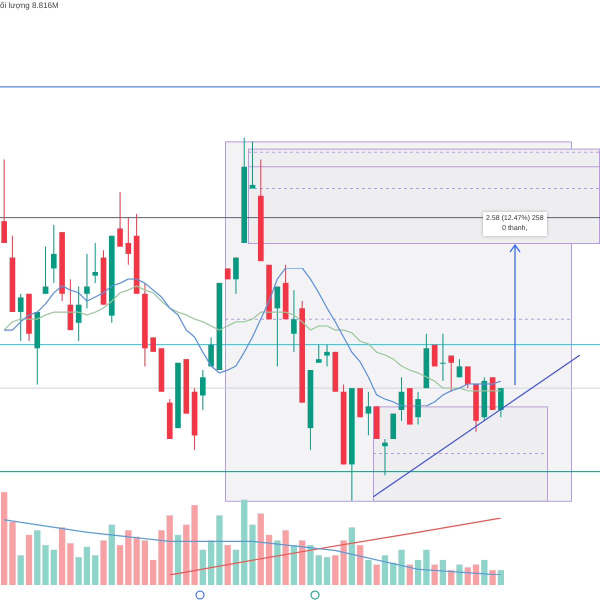 The width and height of the screenshot is (600, 600). Describe the element at coordinates (29, 5) in the screenshot. I see `chart-title: ối lượng 8.816M` at that location.